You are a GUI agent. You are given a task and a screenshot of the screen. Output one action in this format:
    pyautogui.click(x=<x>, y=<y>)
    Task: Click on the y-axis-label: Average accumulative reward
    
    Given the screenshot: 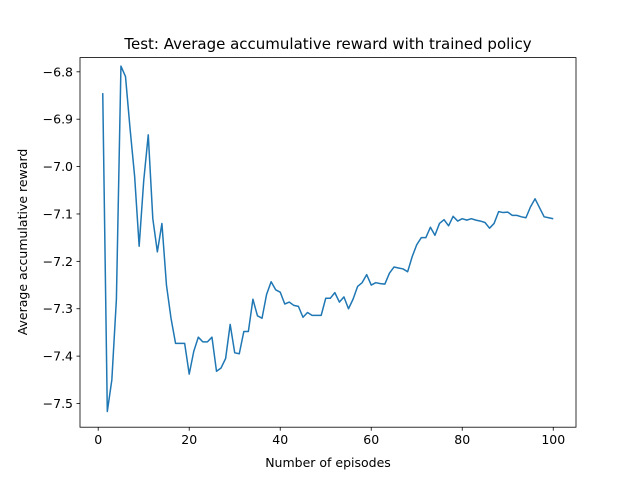 What is the action you would take?
    pyautogui.click(x=22, y=242)
    